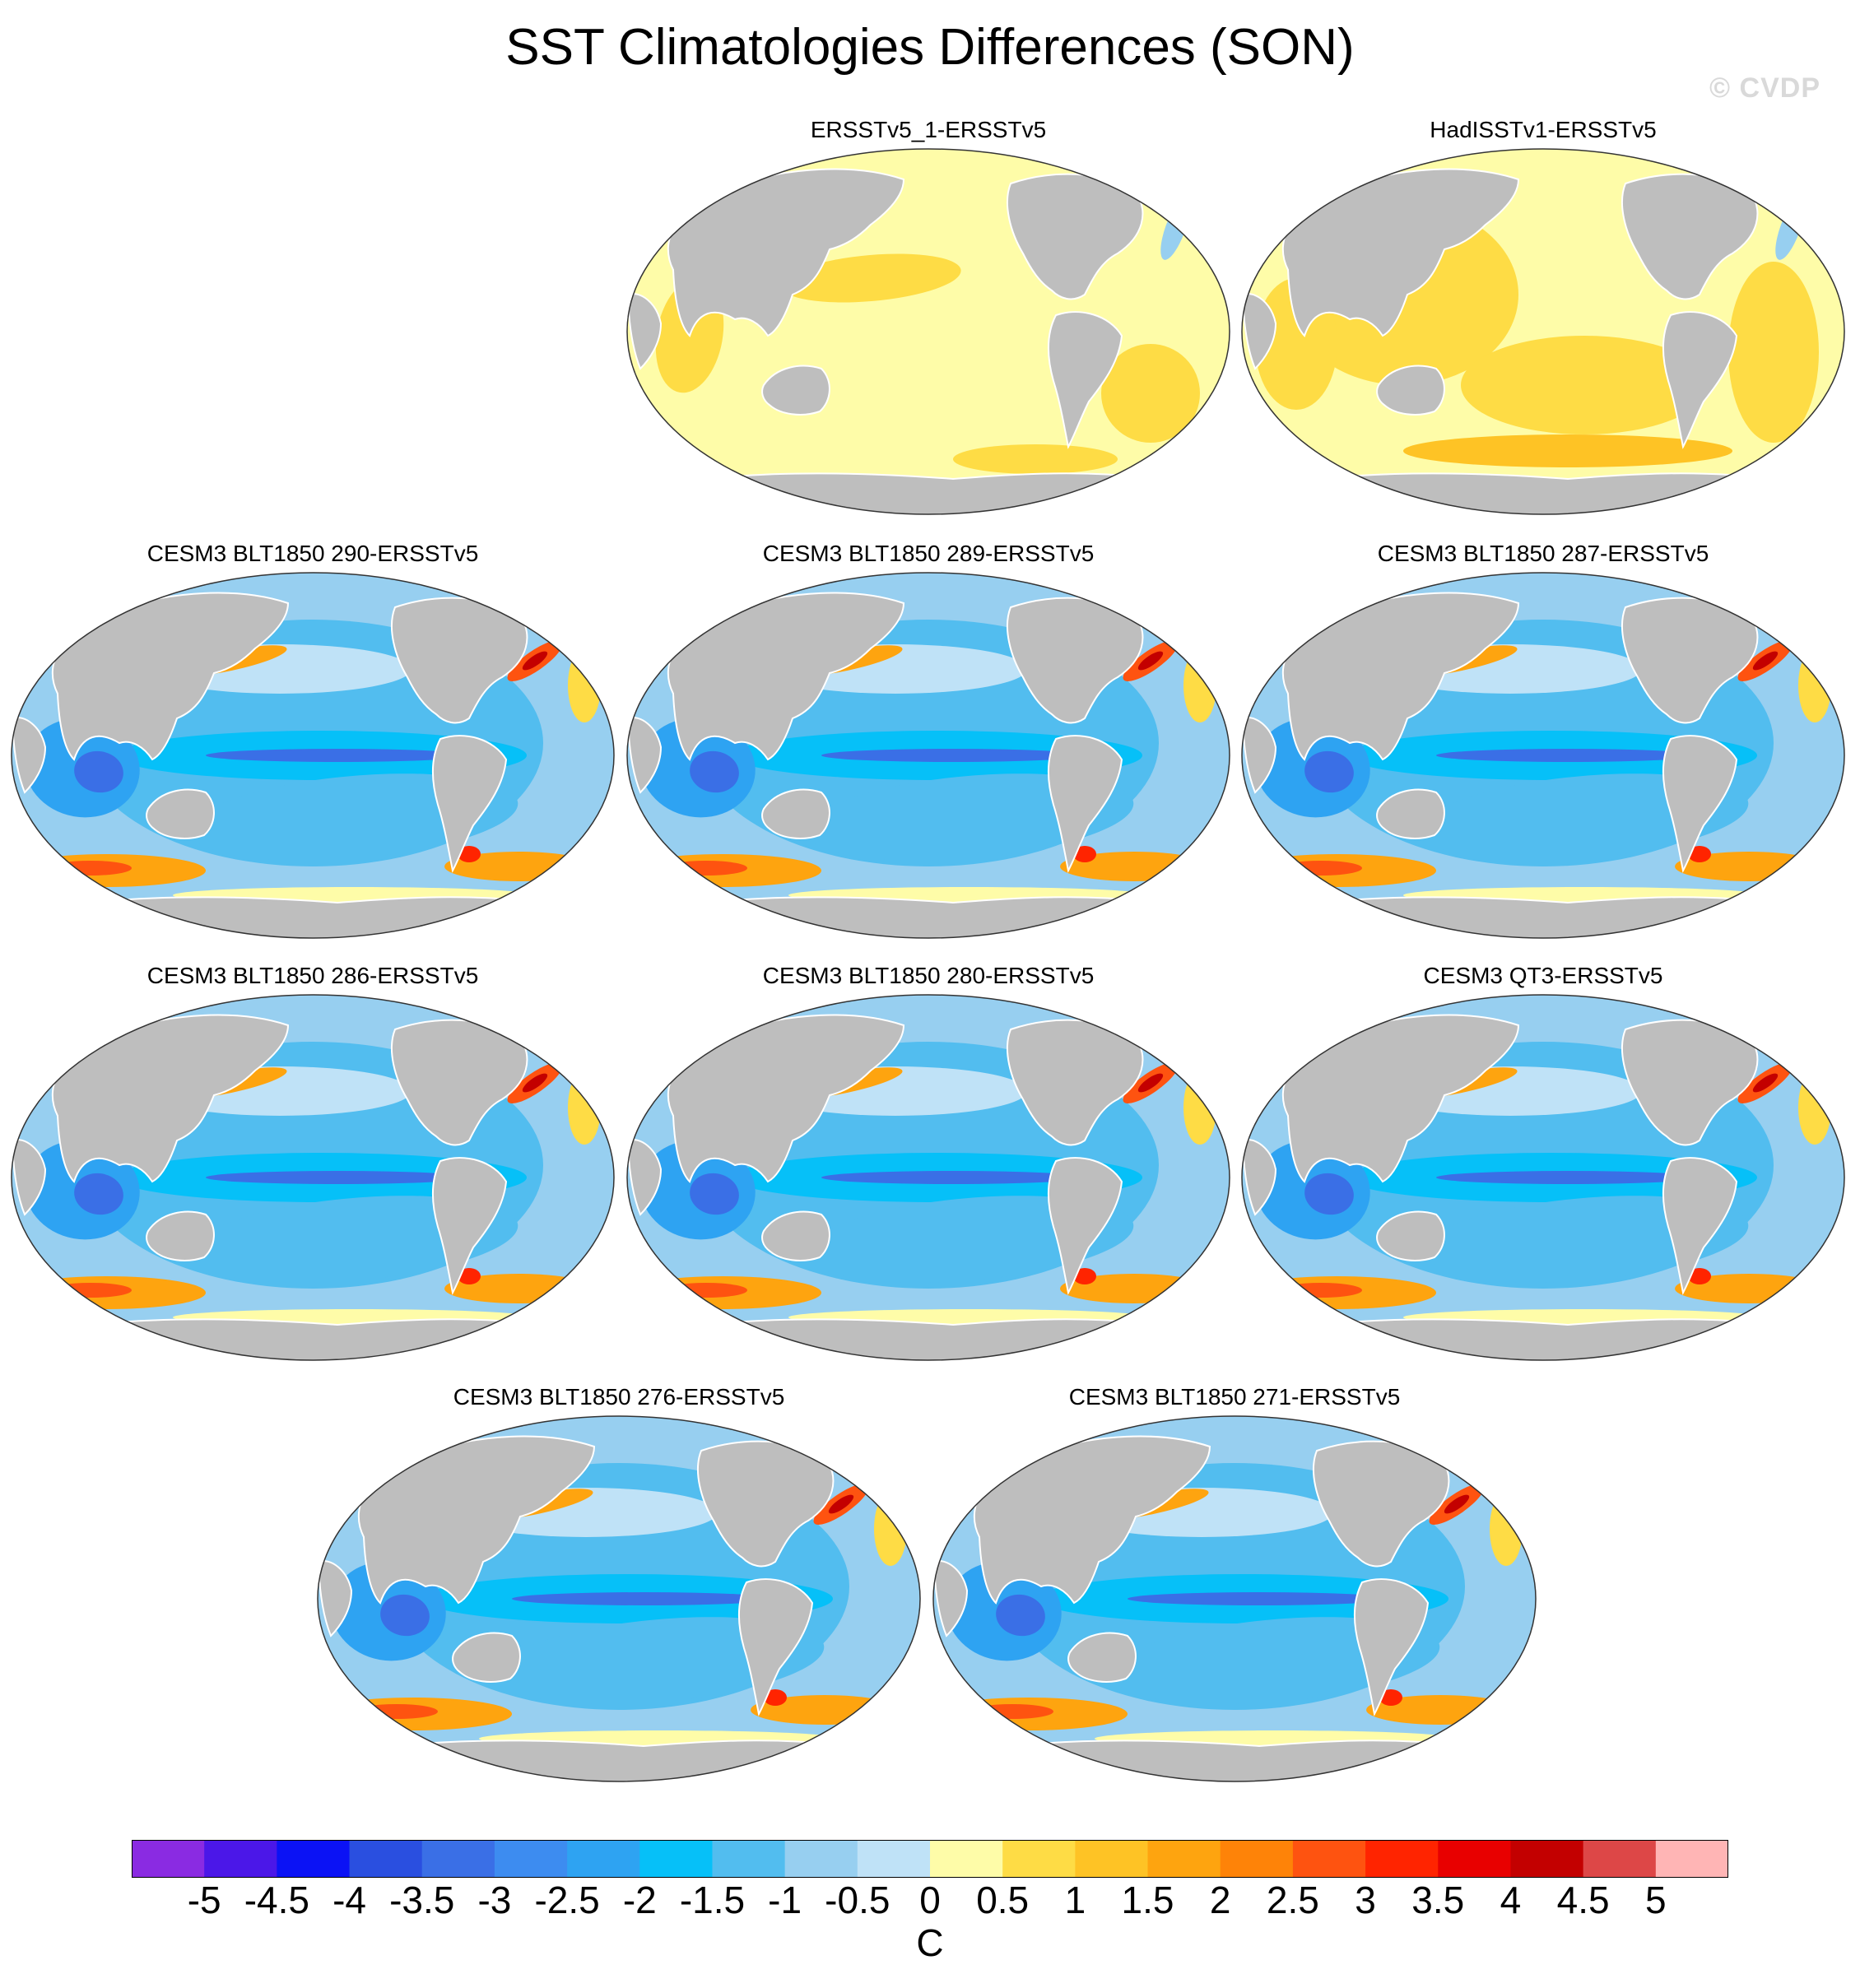 The image size is (1860, 1988). I want to click on warm-region-atlantic, so click(1773, 352).